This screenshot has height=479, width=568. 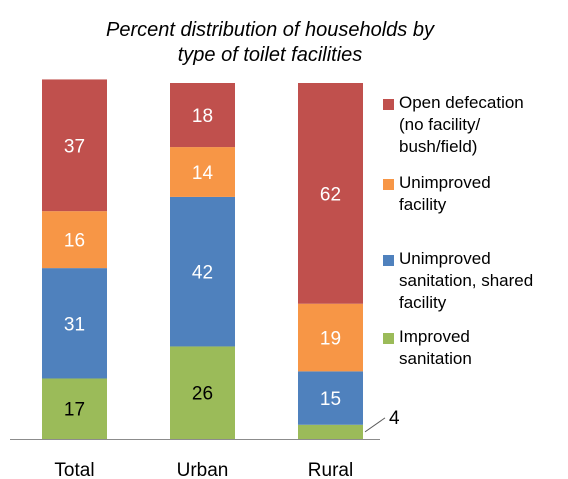 I want to click on data-label-urban-unimproved-sanitation-shared-facility: 42, so click(x=202, y=273).